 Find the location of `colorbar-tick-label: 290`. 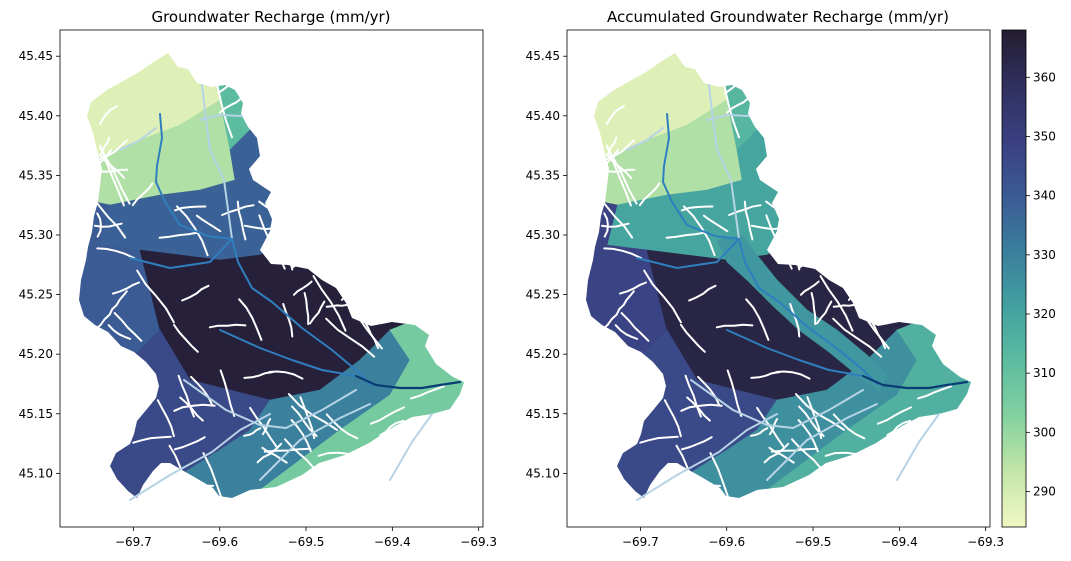

colorbar-tick-label: 290 is located at coordinates (1044, 492).